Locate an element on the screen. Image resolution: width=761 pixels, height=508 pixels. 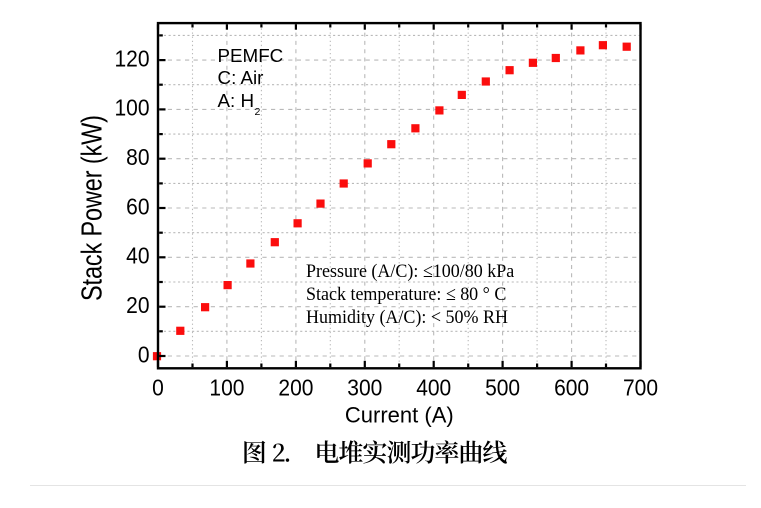
svg-text: 500 is located at coordinates (502, 387).